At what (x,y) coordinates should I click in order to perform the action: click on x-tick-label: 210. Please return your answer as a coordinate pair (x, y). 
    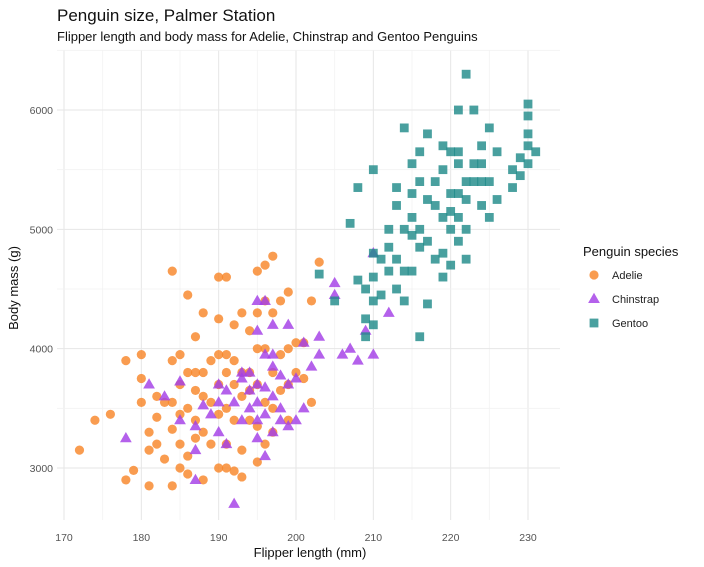
    Looking at the image, I should click on (374, 538).